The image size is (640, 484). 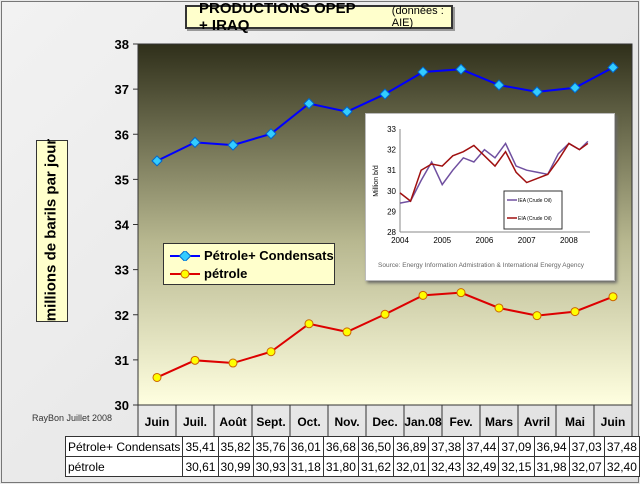 I want to click on inset-x-tick-label: 2006, so click(x=485, y=240).